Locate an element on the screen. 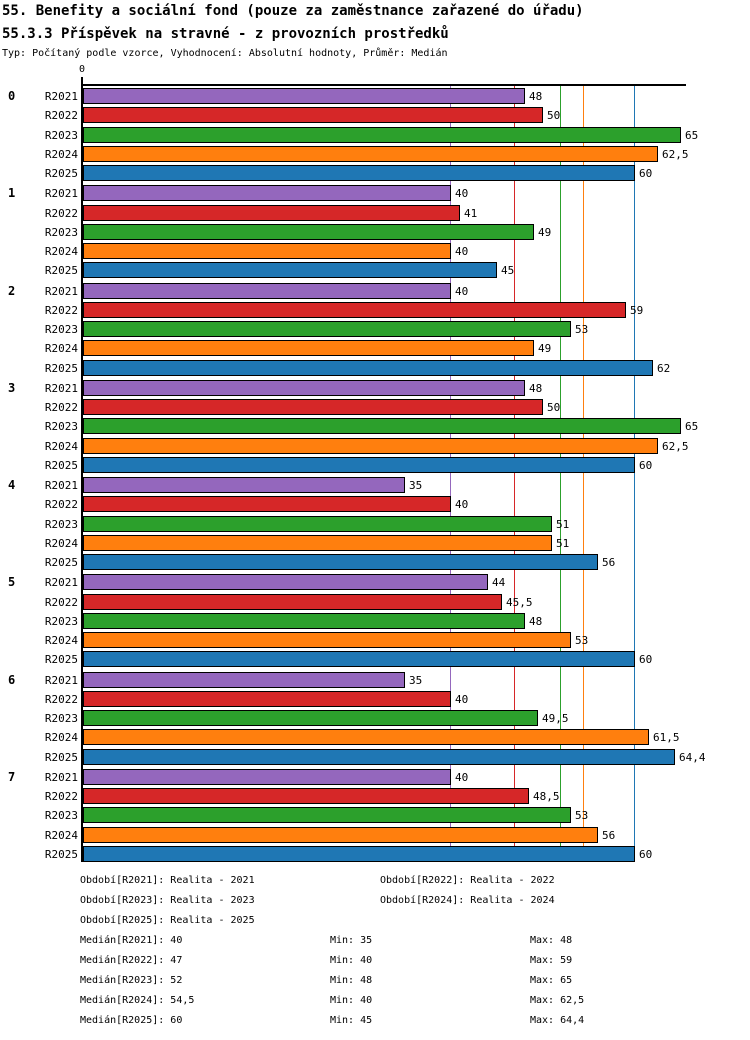 The height and width of the screenshot is (1040, 750). bar-value-label: 44 is located at coordinates (499, 583).